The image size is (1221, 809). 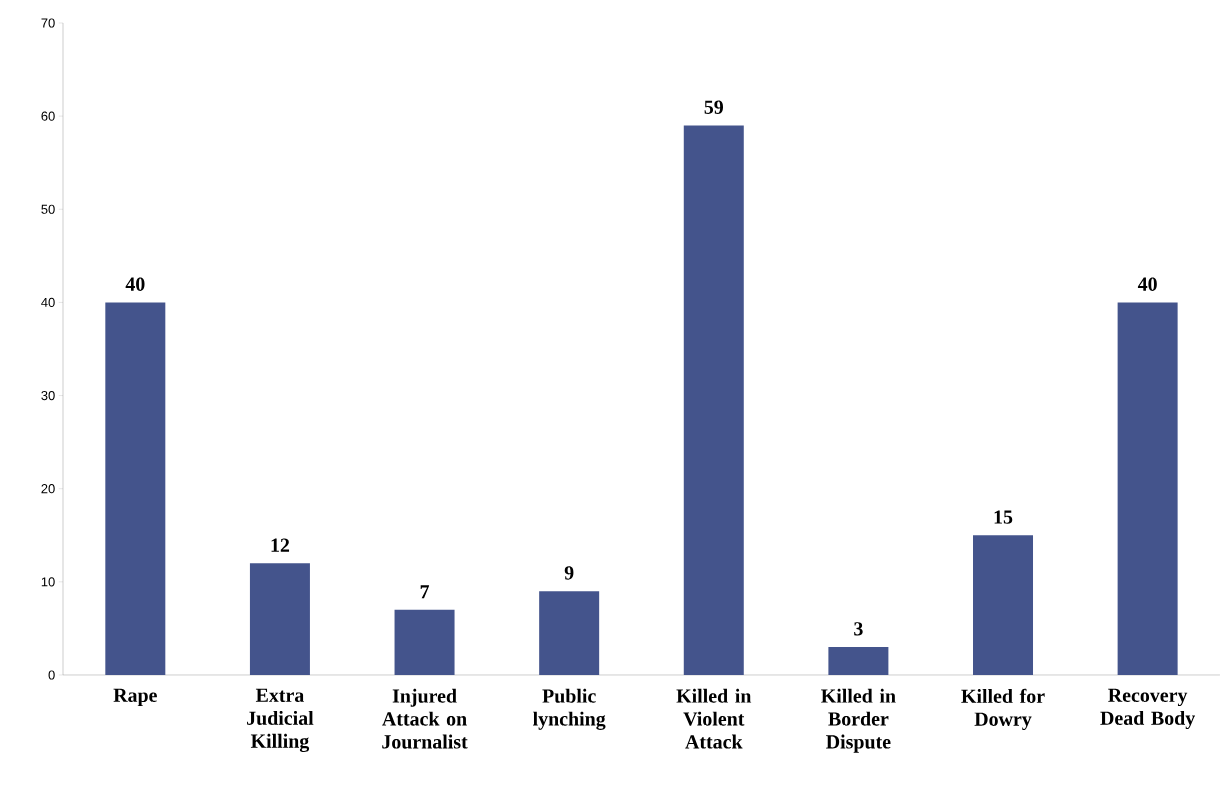 I want to click on x-tick-label: Extra Judicial Killing, so click(x=280, y=720).